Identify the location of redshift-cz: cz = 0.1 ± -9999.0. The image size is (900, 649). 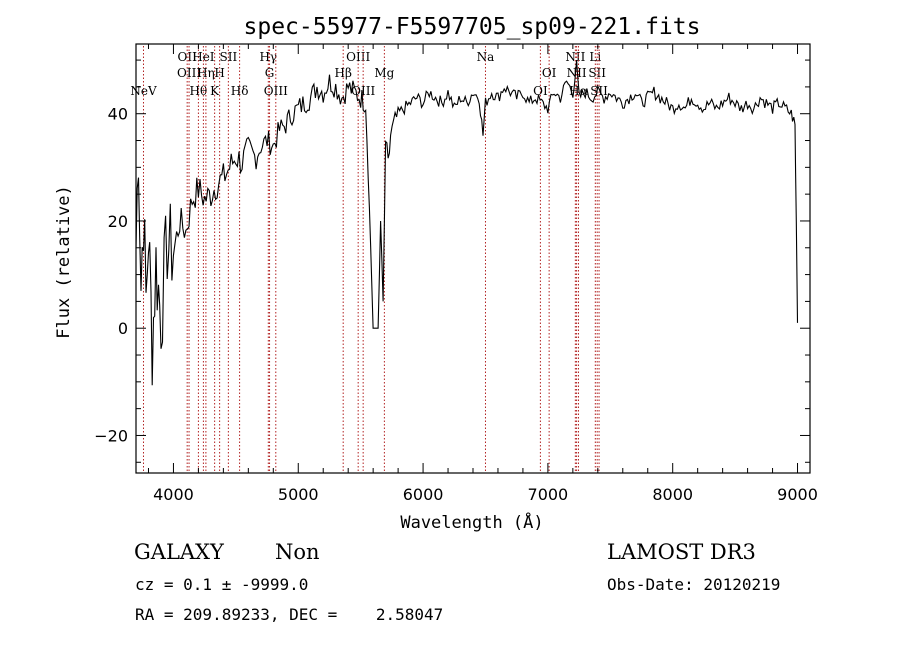
(222, 584).